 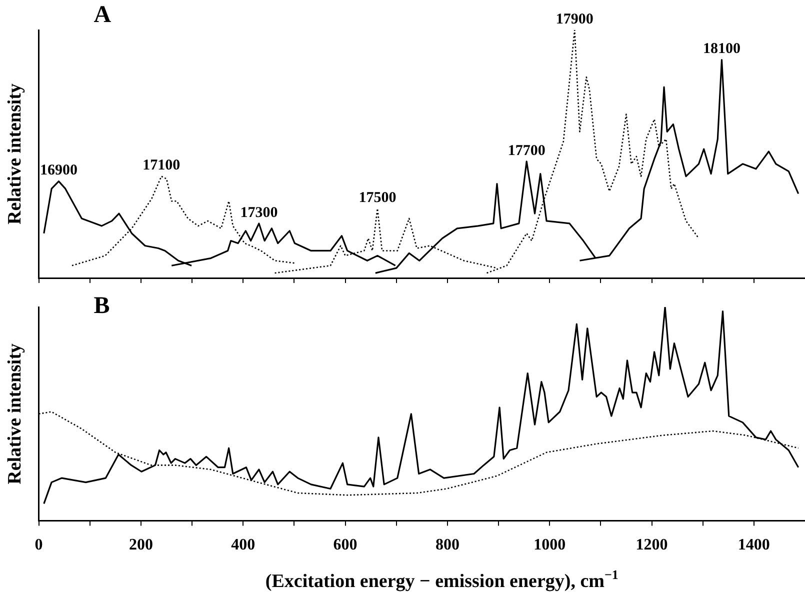 What do you see at coordinates (447, 545) in the screenshot?
I see `x-tick-label: 800` at bounding box center [447, 545].